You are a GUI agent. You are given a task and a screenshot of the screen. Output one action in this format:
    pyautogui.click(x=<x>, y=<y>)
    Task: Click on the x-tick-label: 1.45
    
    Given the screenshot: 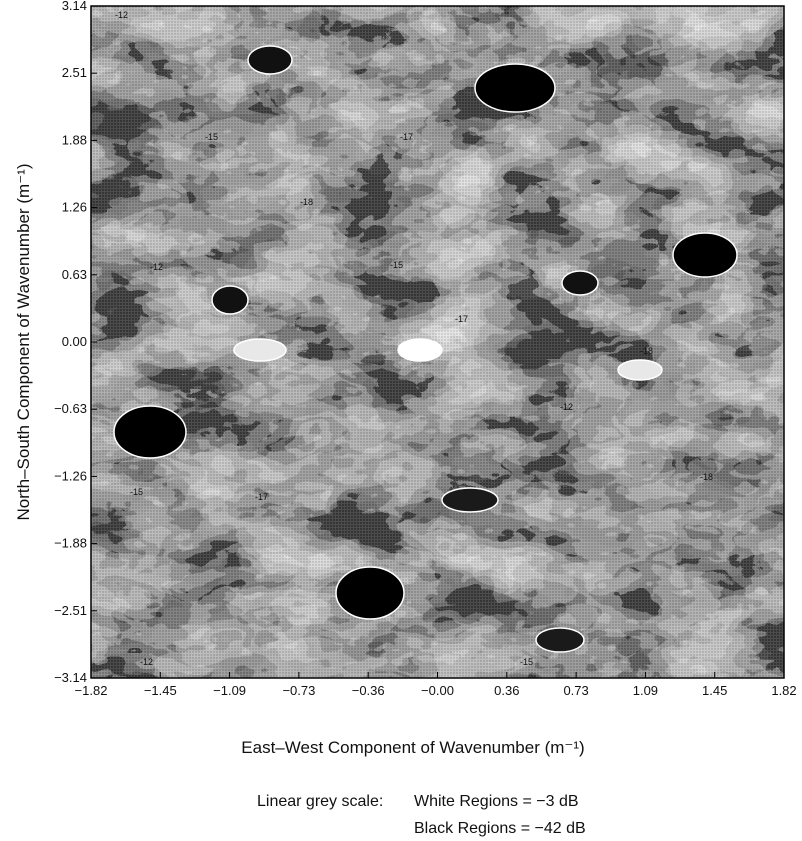 What is the action you would take?
    pyautogui.click(x=714, y=690)
    